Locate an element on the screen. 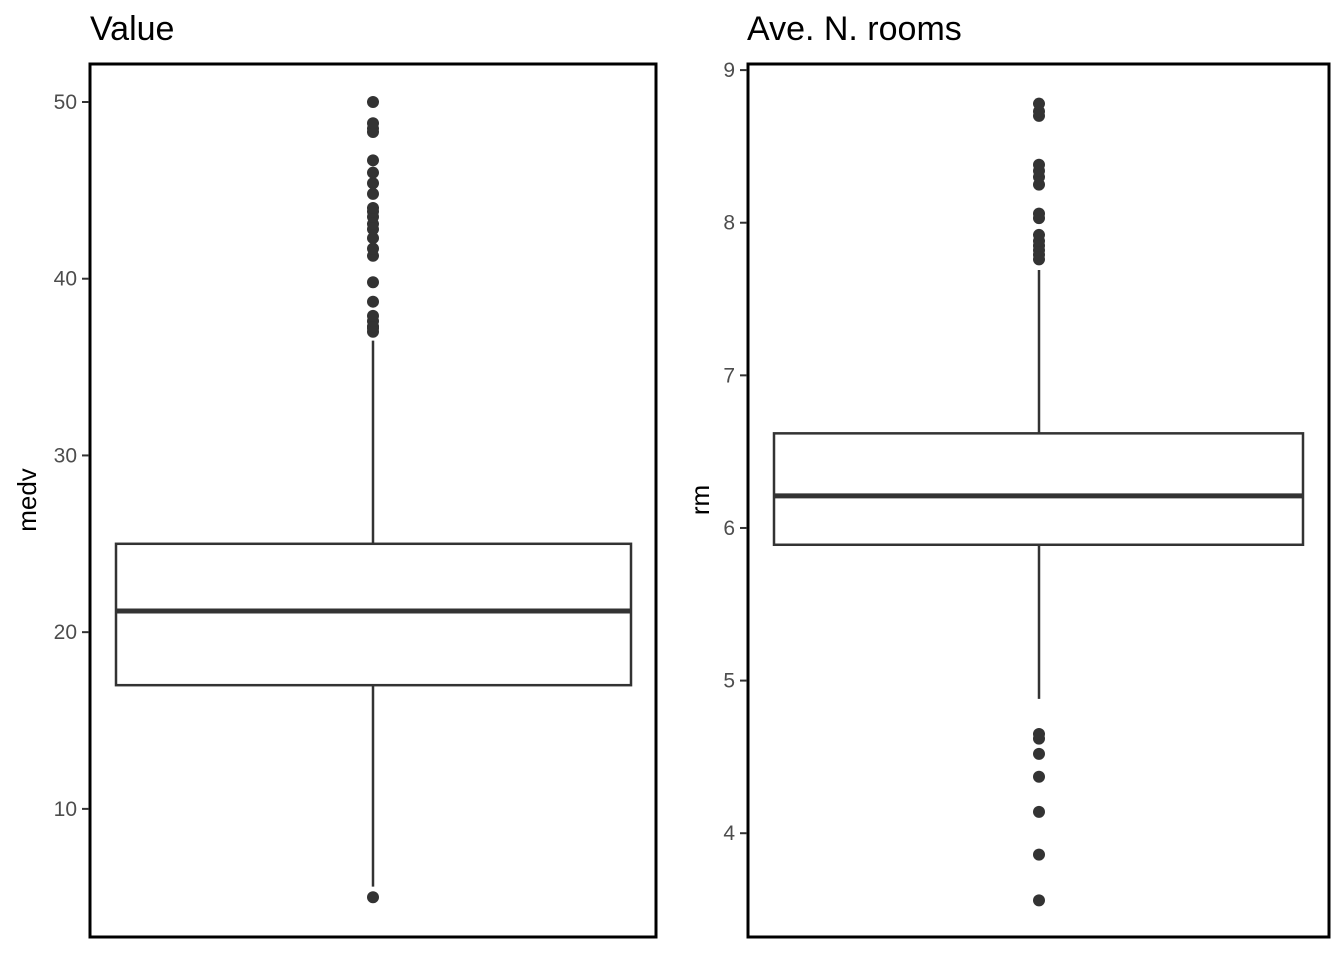 The width and height of the screenshot is (1344, 960). y-tick-label: 4 is located at coordinates (729, 833).